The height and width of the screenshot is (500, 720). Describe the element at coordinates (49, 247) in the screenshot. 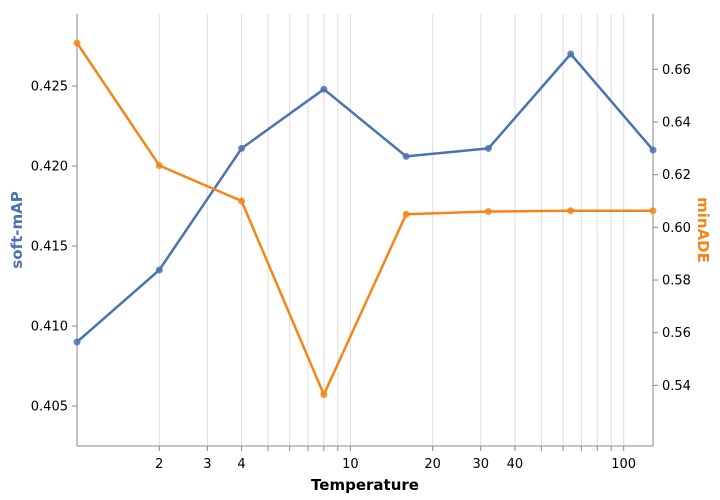

I see `left-y-tick-label: 0.415` at that location.